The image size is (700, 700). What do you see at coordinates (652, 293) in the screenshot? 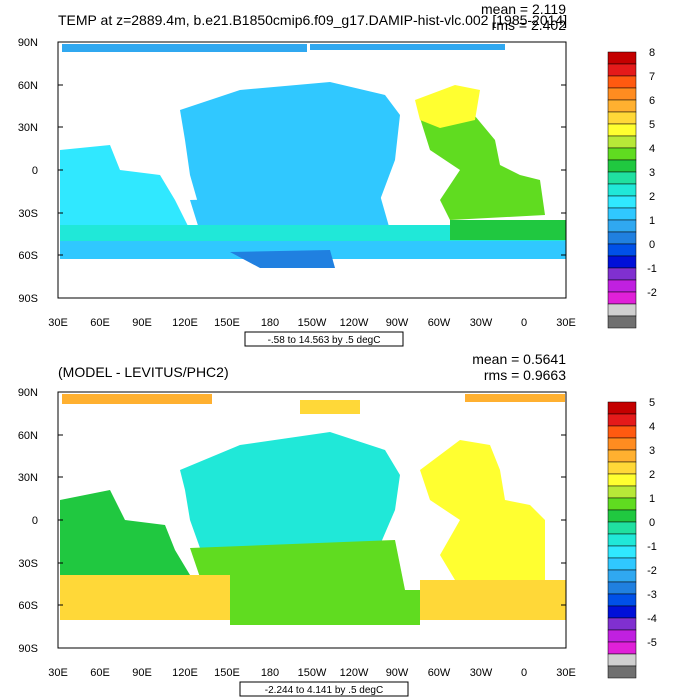
I see `top-colorbar-label: -2` at bounding box center [652, 293].